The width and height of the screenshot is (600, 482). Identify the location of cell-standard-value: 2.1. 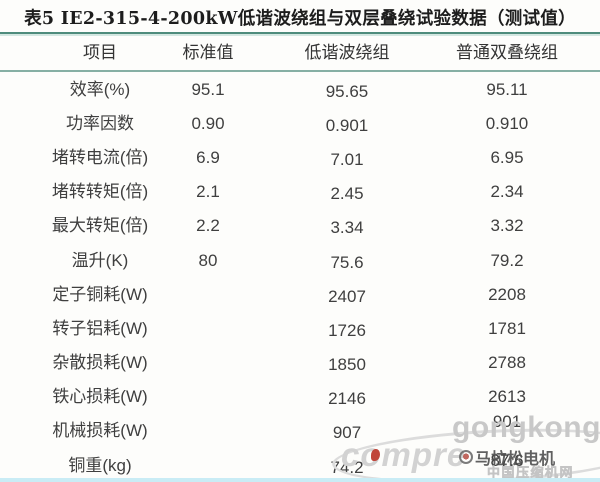
(208, 192).